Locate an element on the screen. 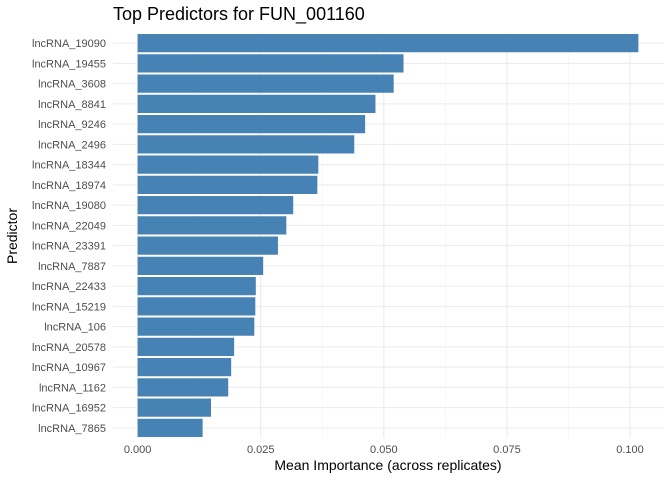 This screenshot has height=485, width=672. x-tick-label: 0.050 is located at coordinates (384, 450).